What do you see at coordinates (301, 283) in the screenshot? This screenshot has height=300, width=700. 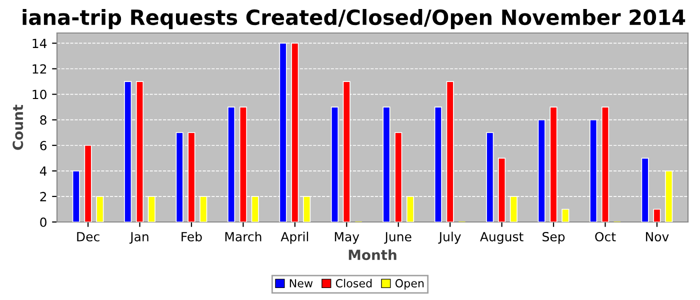 I see `legend-label: New` at bounding box center [301, 283].